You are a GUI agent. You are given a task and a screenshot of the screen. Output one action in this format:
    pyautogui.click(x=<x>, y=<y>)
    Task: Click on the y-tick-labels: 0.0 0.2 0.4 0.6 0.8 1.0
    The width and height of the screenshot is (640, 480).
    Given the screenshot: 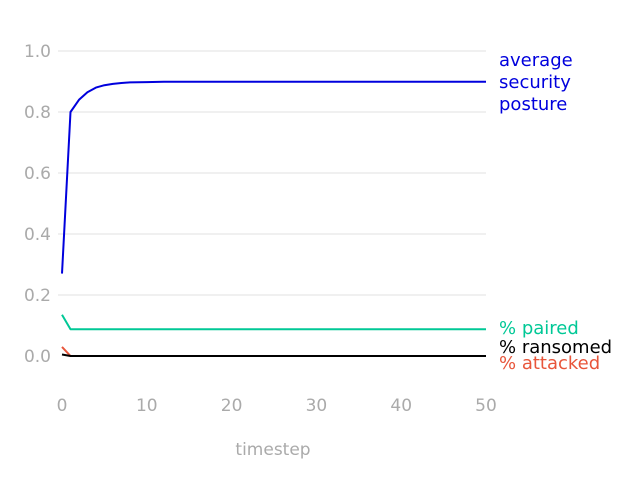 What is the action you would take?
    pyautogui.click(x=37, y=204)
    